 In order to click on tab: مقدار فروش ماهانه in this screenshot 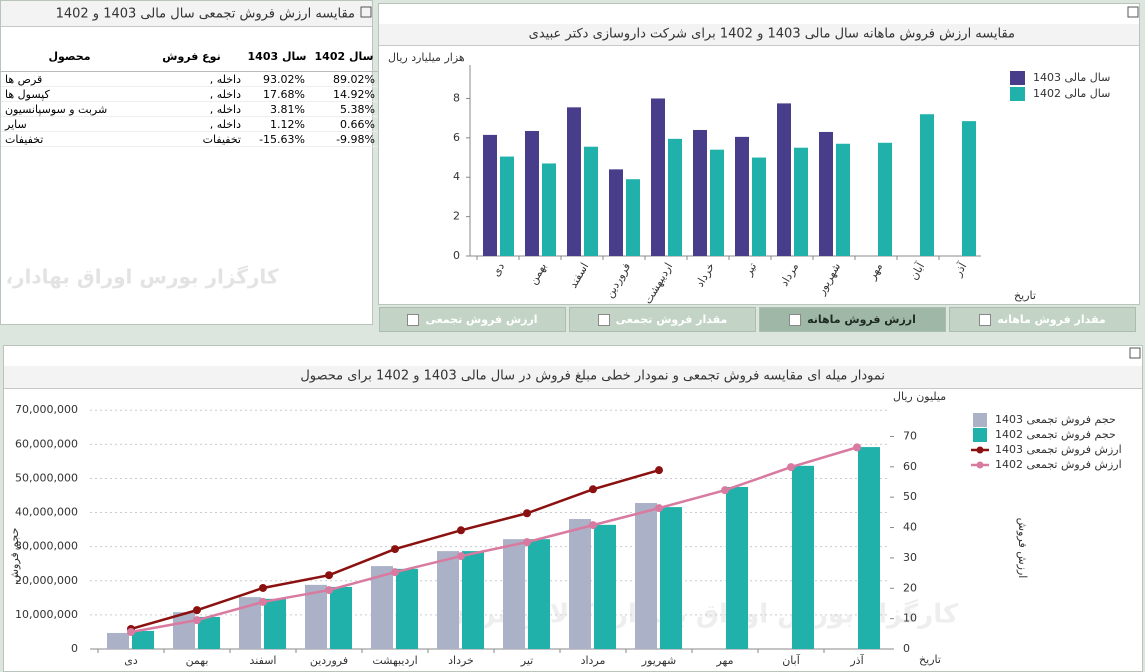, I will do `click(1042, 319)`.